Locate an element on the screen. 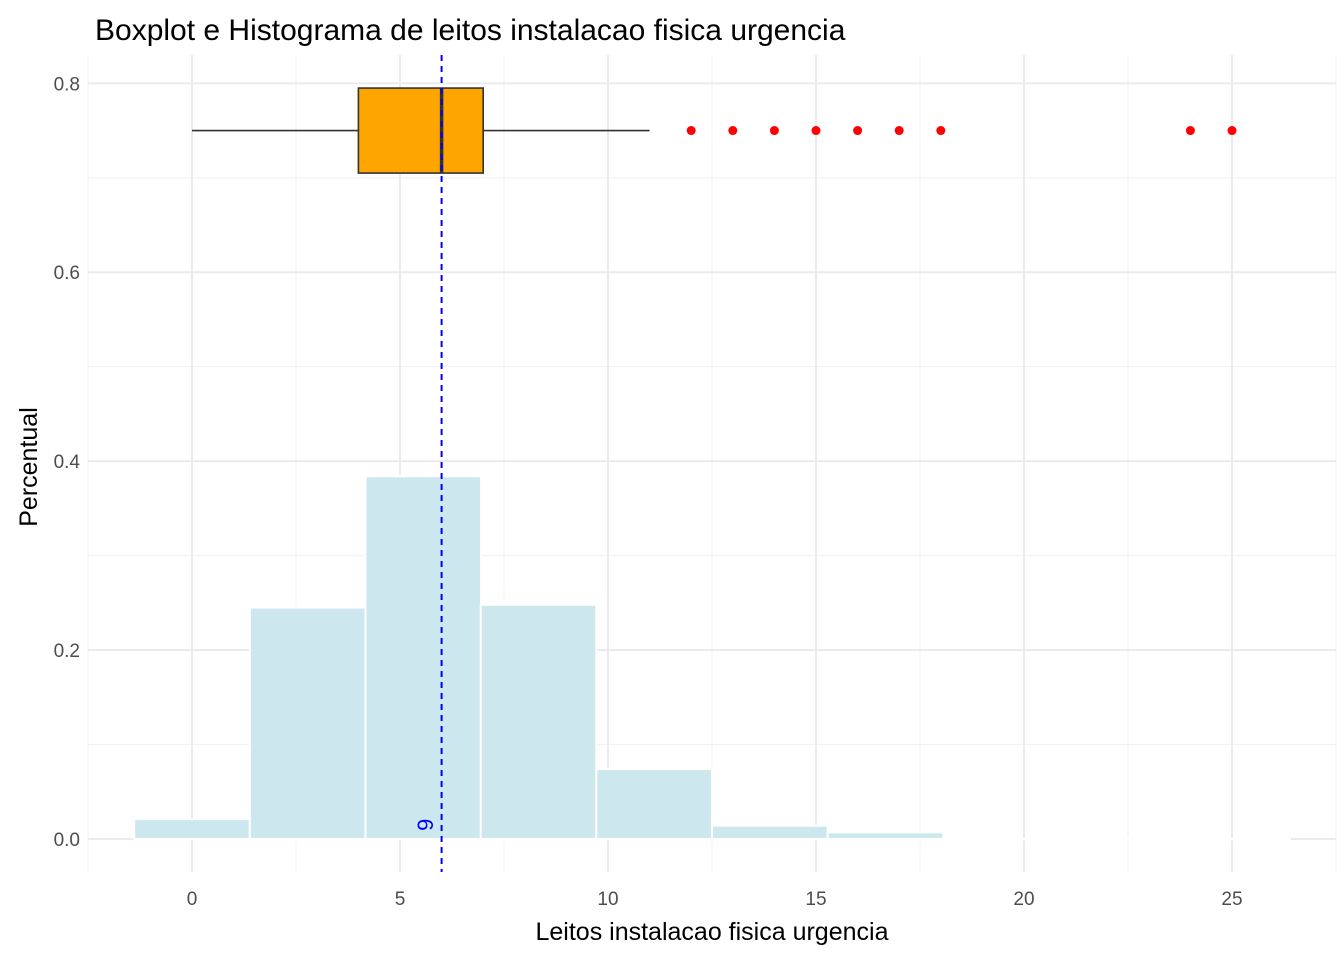 The image size is (1344, 960). y-tick-label: 0.4 is located at coordinates (67, 462).